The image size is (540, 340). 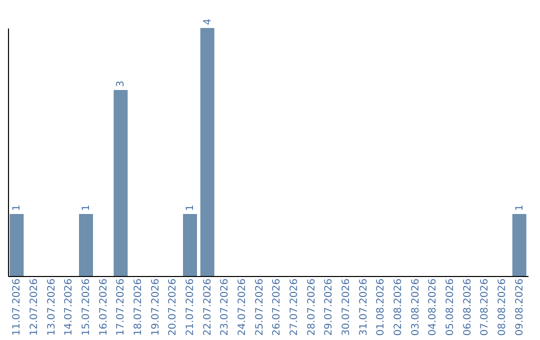 I want to click on x-tick-label: 13.07.2026, so click(x=52, y=307).